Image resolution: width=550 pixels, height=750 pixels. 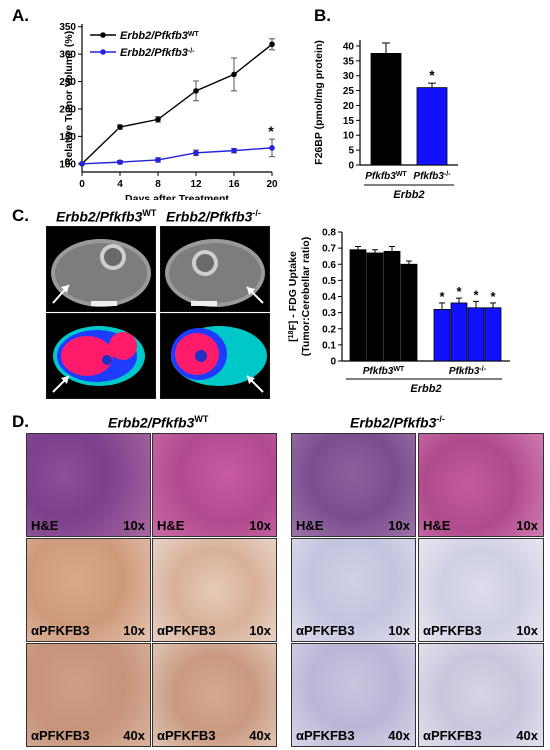 I want to click on b-bar, so click(x=432, y=126).